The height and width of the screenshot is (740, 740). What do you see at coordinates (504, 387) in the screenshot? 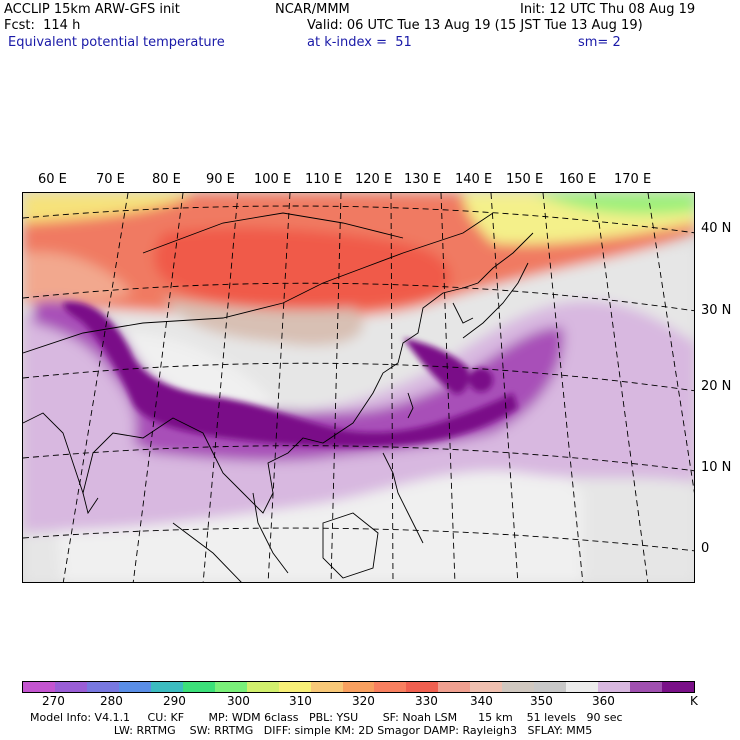
I see `meridian-140e` at bounding box center [504, 387].